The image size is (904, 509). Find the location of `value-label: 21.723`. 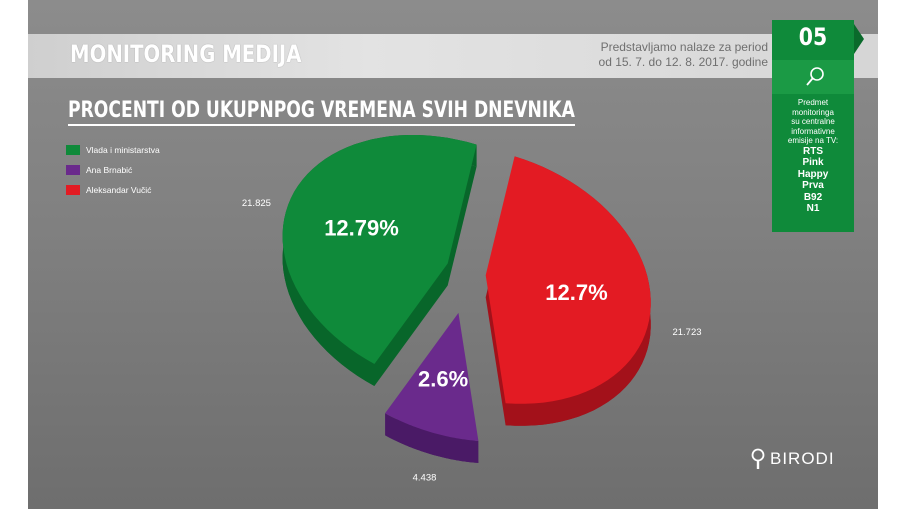

value-label: 21.723 is located at coordinates (686, 332).